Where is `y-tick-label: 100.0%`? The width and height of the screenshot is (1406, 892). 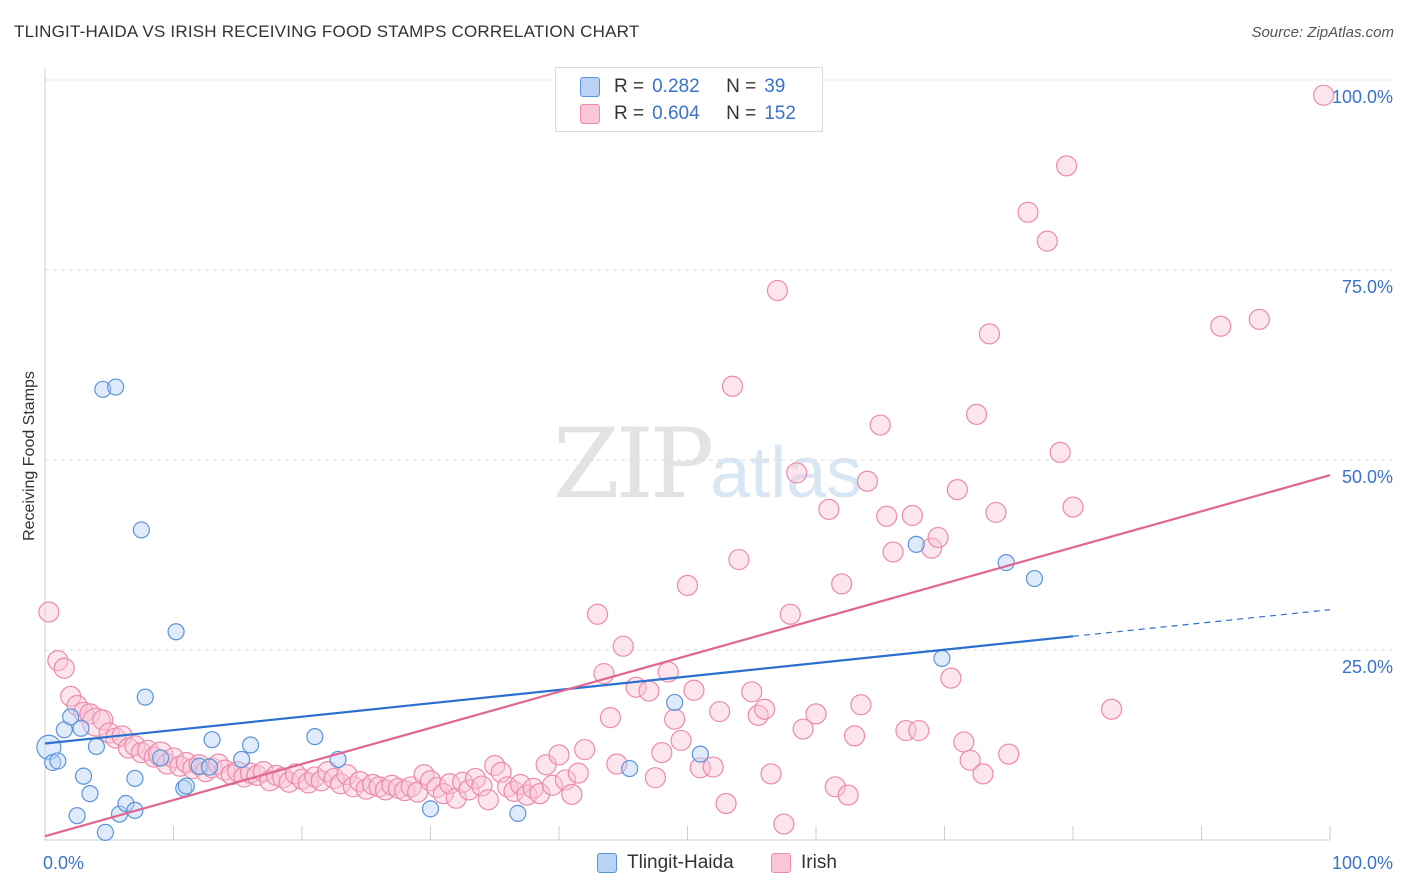
y-tick-label: 100.0% is located at coordinates (1362, 97).